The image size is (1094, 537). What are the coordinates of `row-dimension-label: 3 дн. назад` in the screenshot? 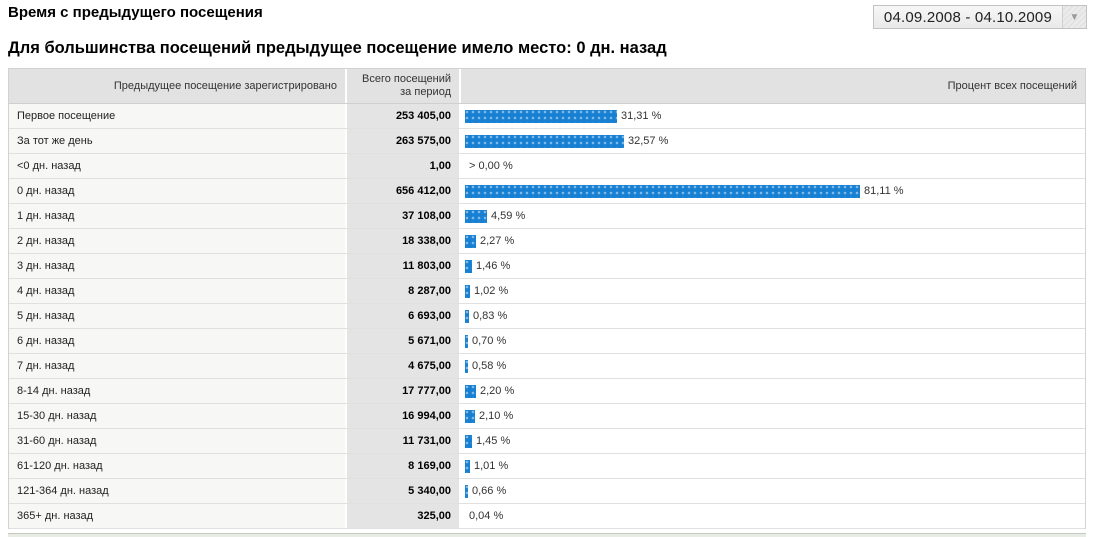 It's located at (178, 266).